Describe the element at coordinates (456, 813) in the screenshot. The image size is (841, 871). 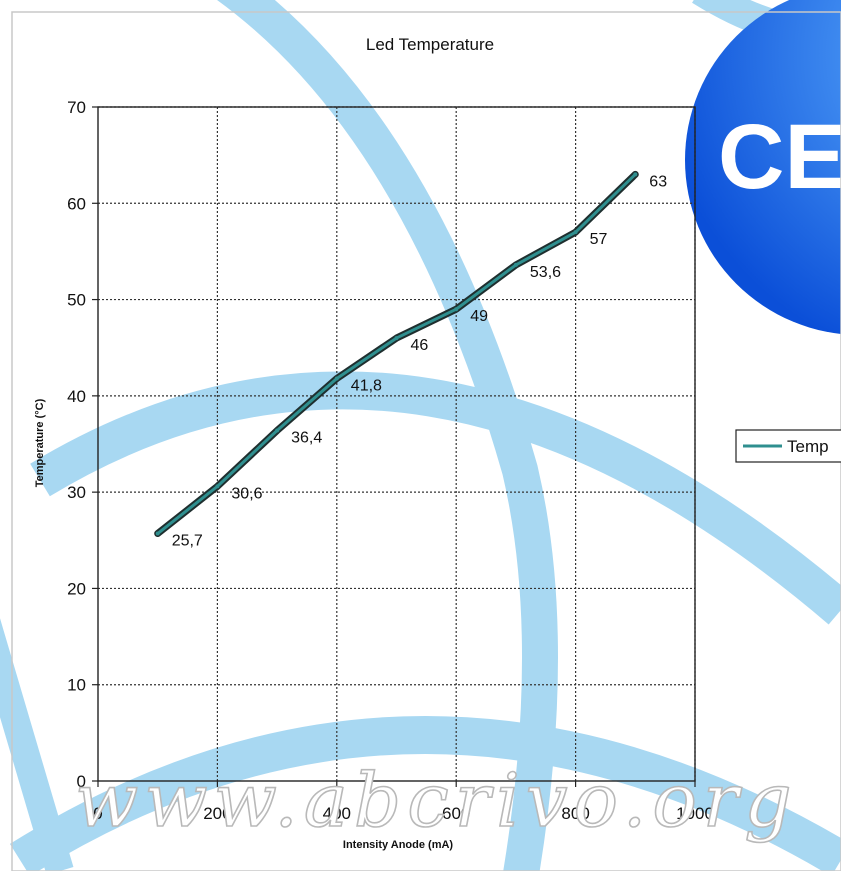
I see `x-tick-label: 600` at that location.